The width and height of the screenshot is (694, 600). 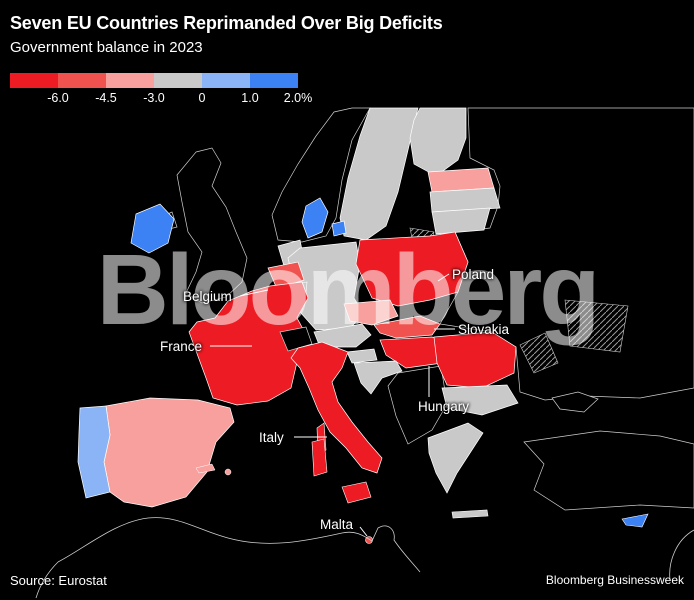 What do you see at coordinates (58, 98) in the screenshot?
I see `legend-tick: -6.0` at bounding box center [58, 98].